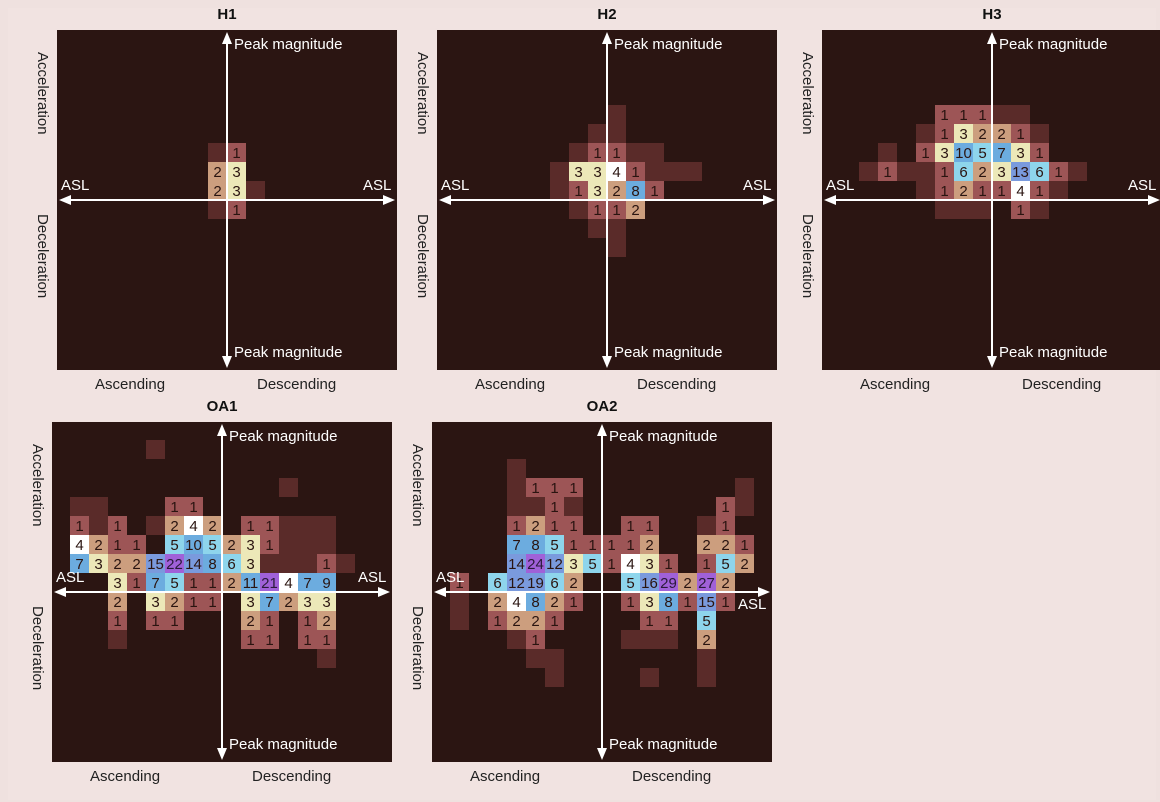  Describe the element at coordinates (326, 583) in the screenshot. I see `heatmap-cell-value: 9` at that location.